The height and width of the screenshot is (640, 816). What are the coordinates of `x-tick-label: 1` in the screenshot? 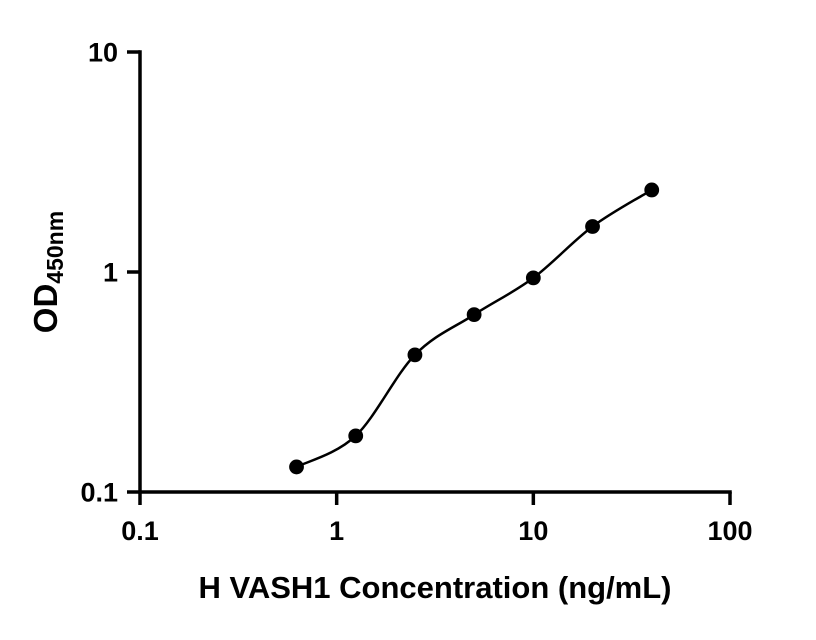 It's located at (336, 531).